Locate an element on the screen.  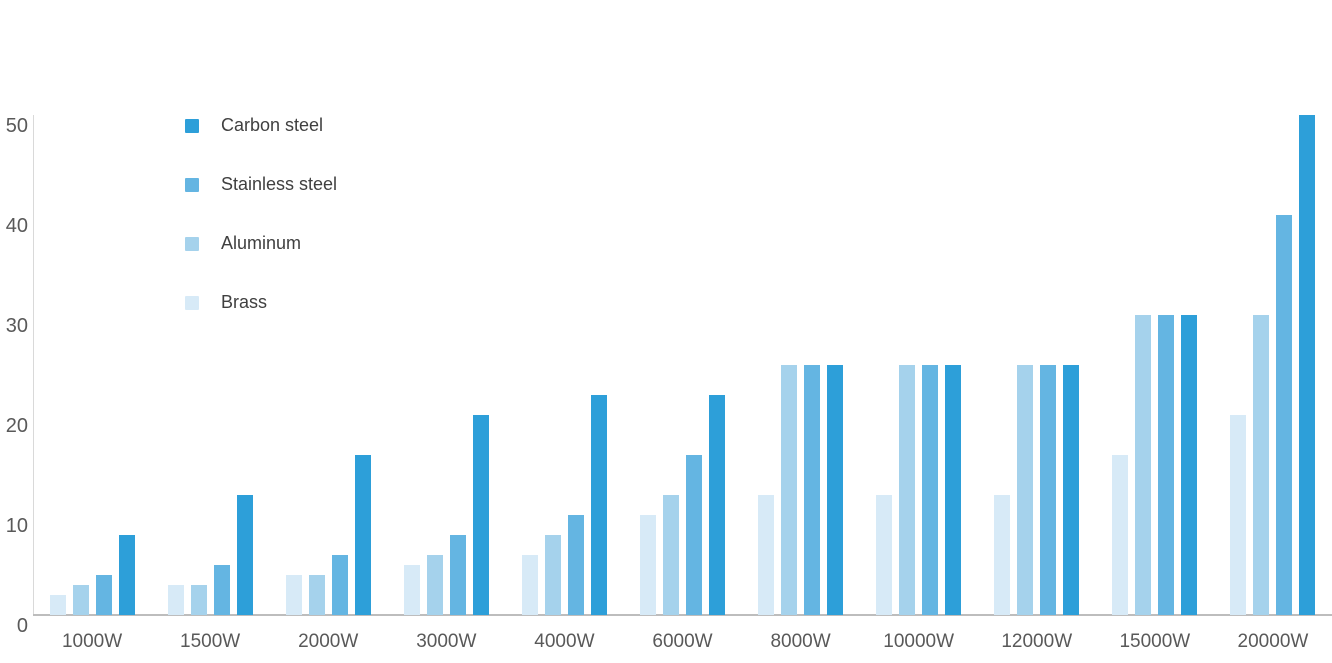
legend-label: Stainless steel is located at coordinates (279, 184).